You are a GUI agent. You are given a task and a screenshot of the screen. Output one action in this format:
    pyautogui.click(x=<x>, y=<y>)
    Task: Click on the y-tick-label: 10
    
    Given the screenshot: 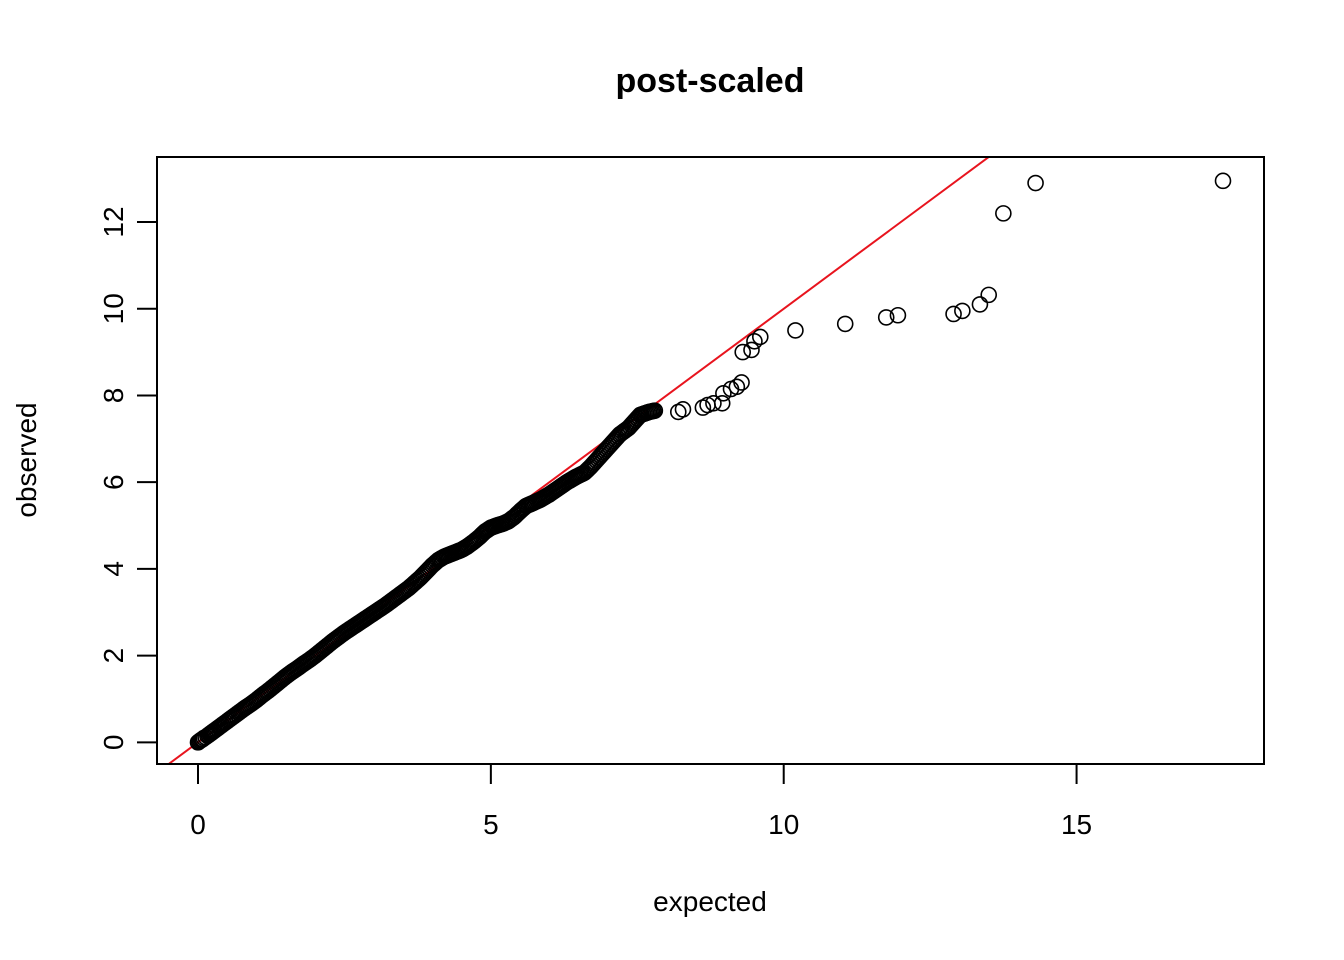 What is the action you would take?
    pyautogui.click(x=113, y=308)
    